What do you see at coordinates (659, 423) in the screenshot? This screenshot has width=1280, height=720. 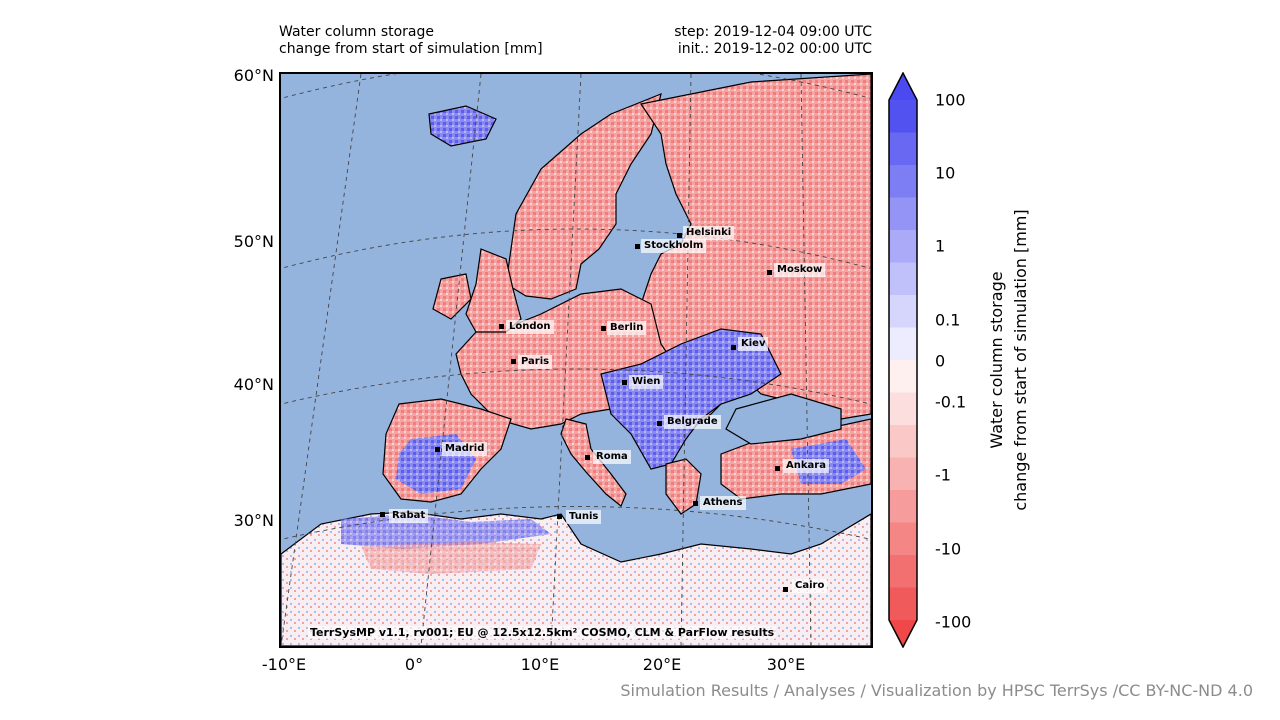 I see `city-dot-belgrade` at bounding box center [659, 423].